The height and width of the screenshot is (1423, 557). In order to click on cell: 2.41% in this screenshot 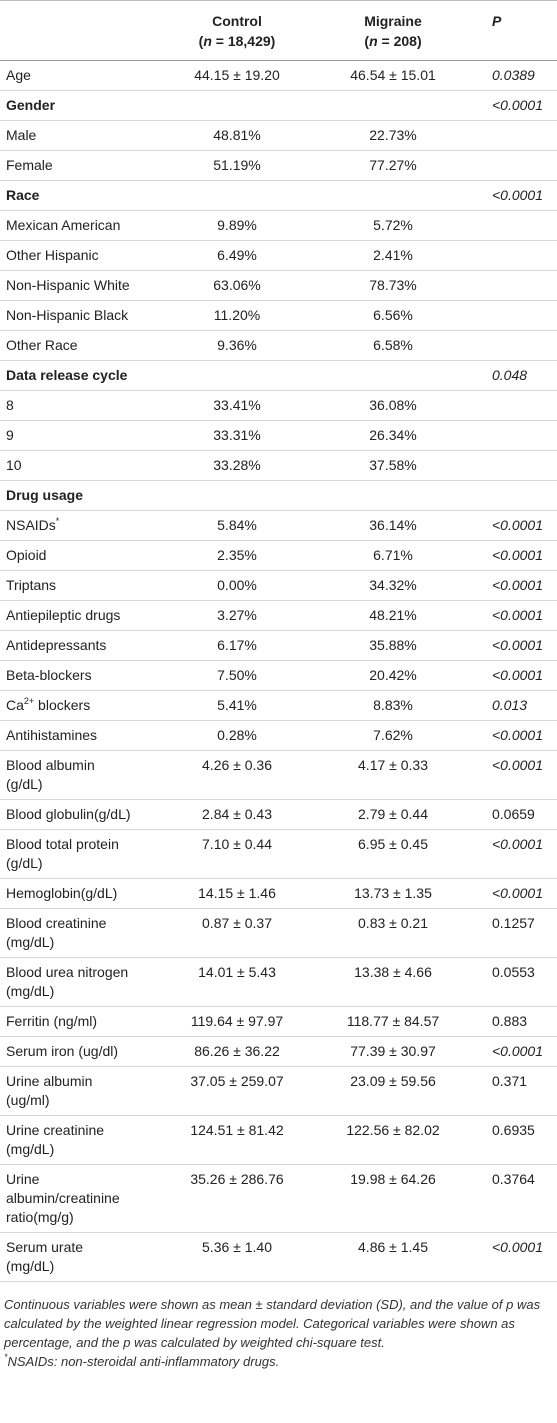, I will do `click(393, 255)`.